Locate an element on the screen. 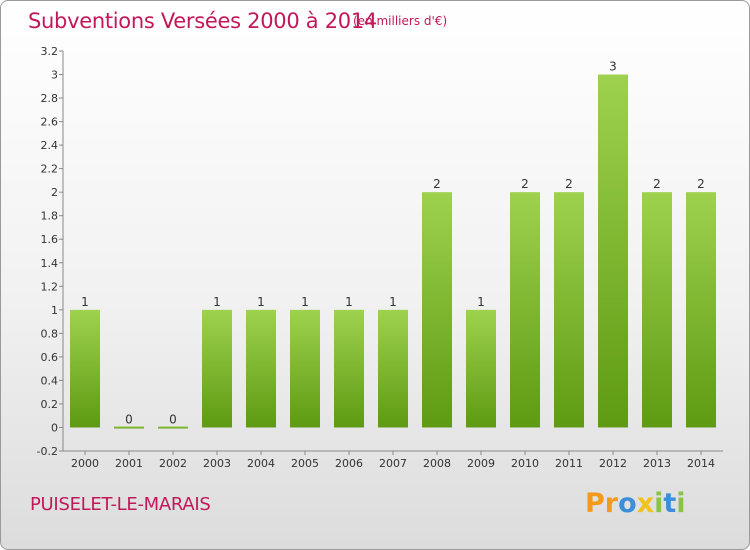  town-name: PUISELET-LE-MARAIS is located at coordinates (120, 504).